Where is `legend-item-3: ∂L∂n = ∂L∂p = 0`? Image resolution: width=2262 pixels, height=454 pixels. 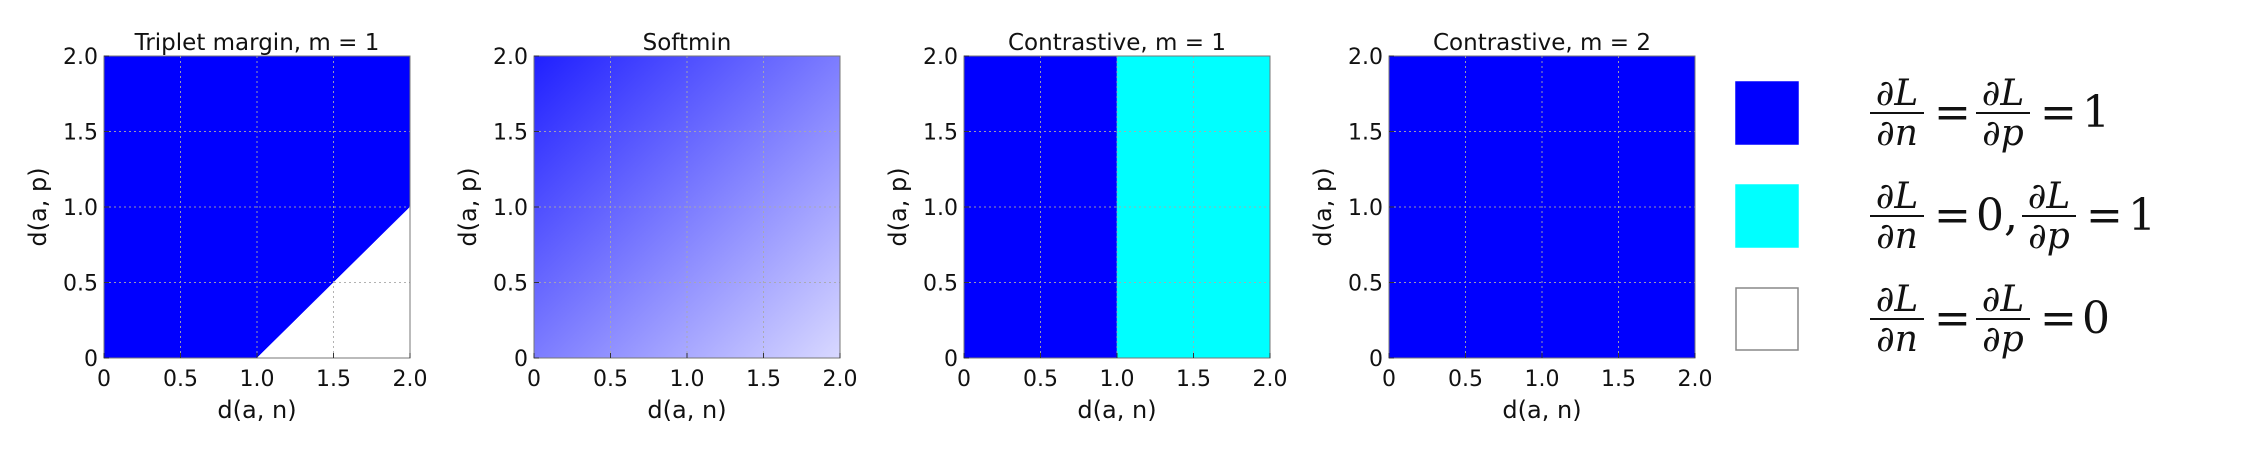 legend-item-3: ∂L∂n = ∂L∂p = 0 is located at coordinates (1922, 319).